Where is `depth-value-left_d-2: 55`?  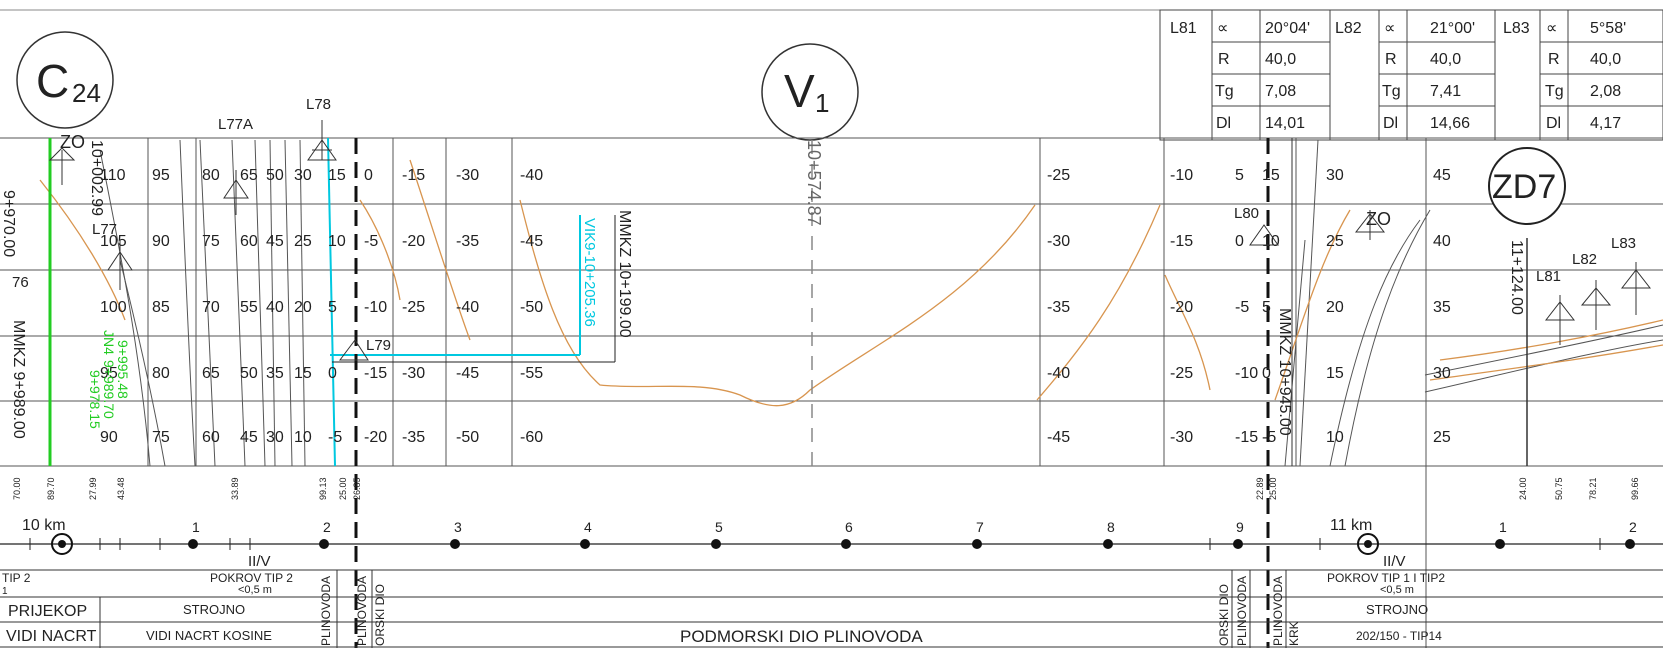 depth-value-left_d-2: 55 is located at coordinates (249, 307).